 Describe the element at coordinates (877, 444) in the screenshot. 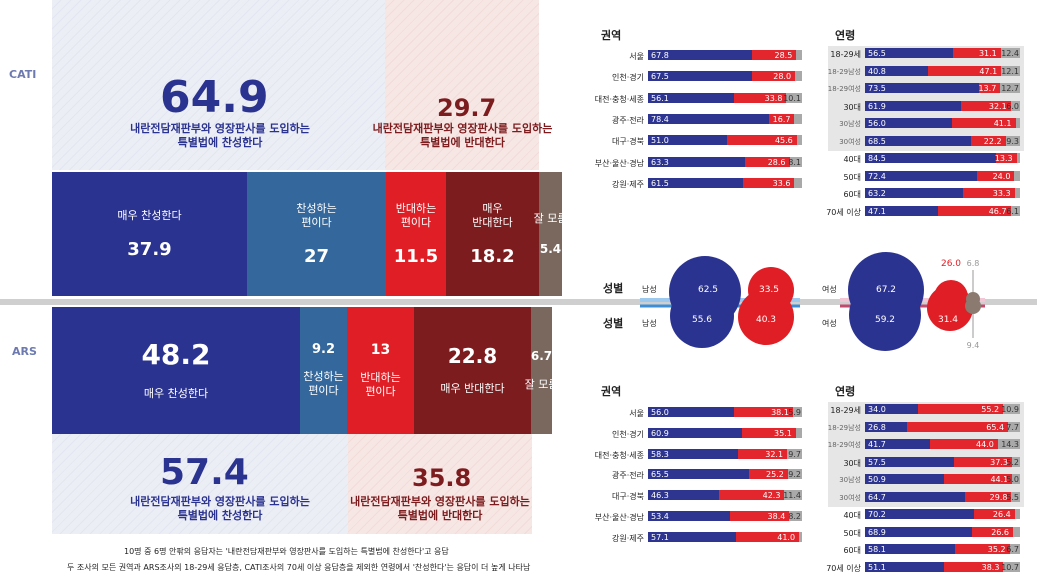

I see `bar-value-label: 41.7` at that location.